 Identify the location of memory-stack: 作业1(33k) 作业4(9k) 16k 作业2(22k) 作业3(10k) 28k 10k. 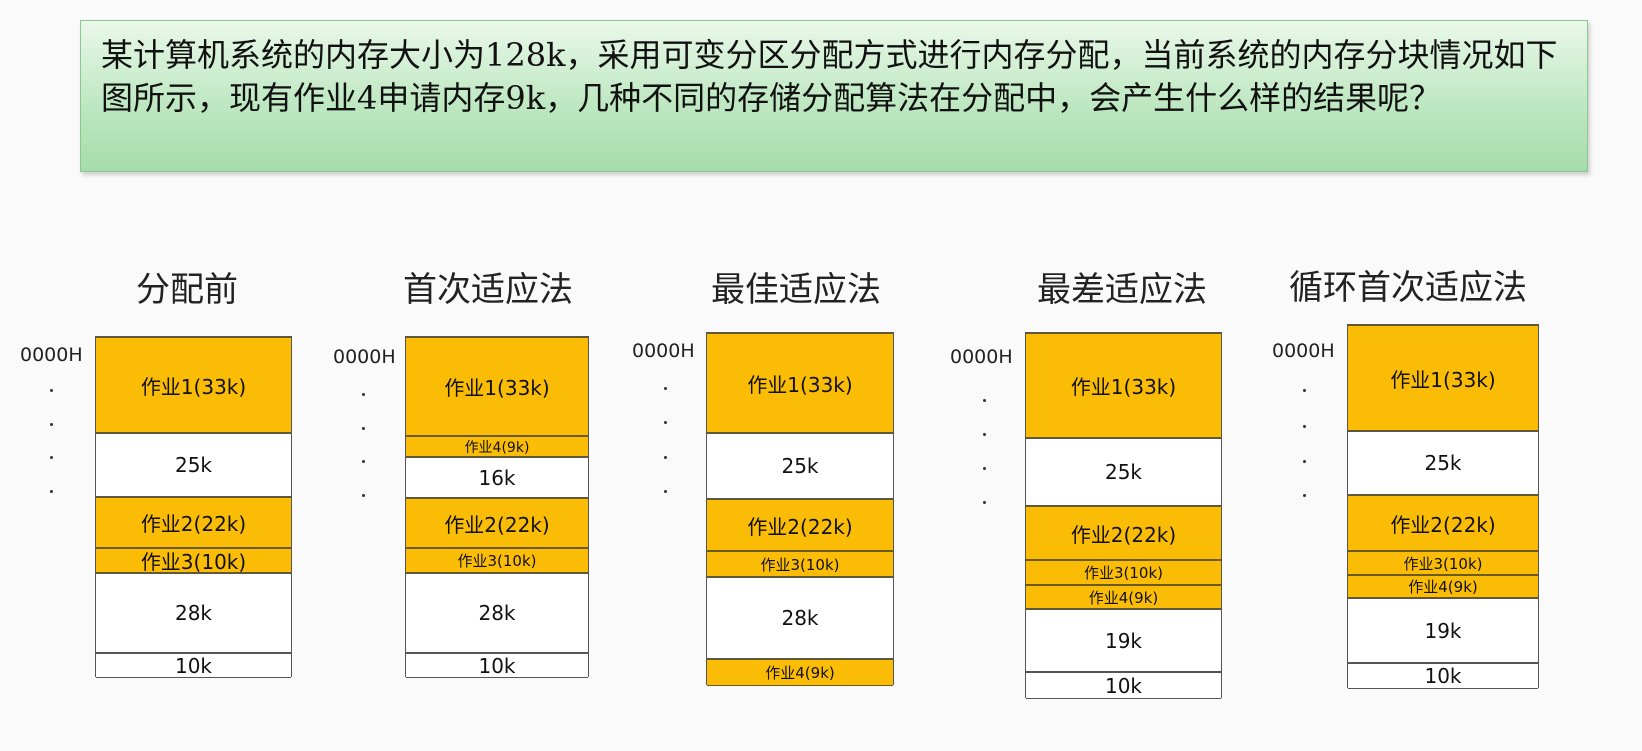
(497, 507).